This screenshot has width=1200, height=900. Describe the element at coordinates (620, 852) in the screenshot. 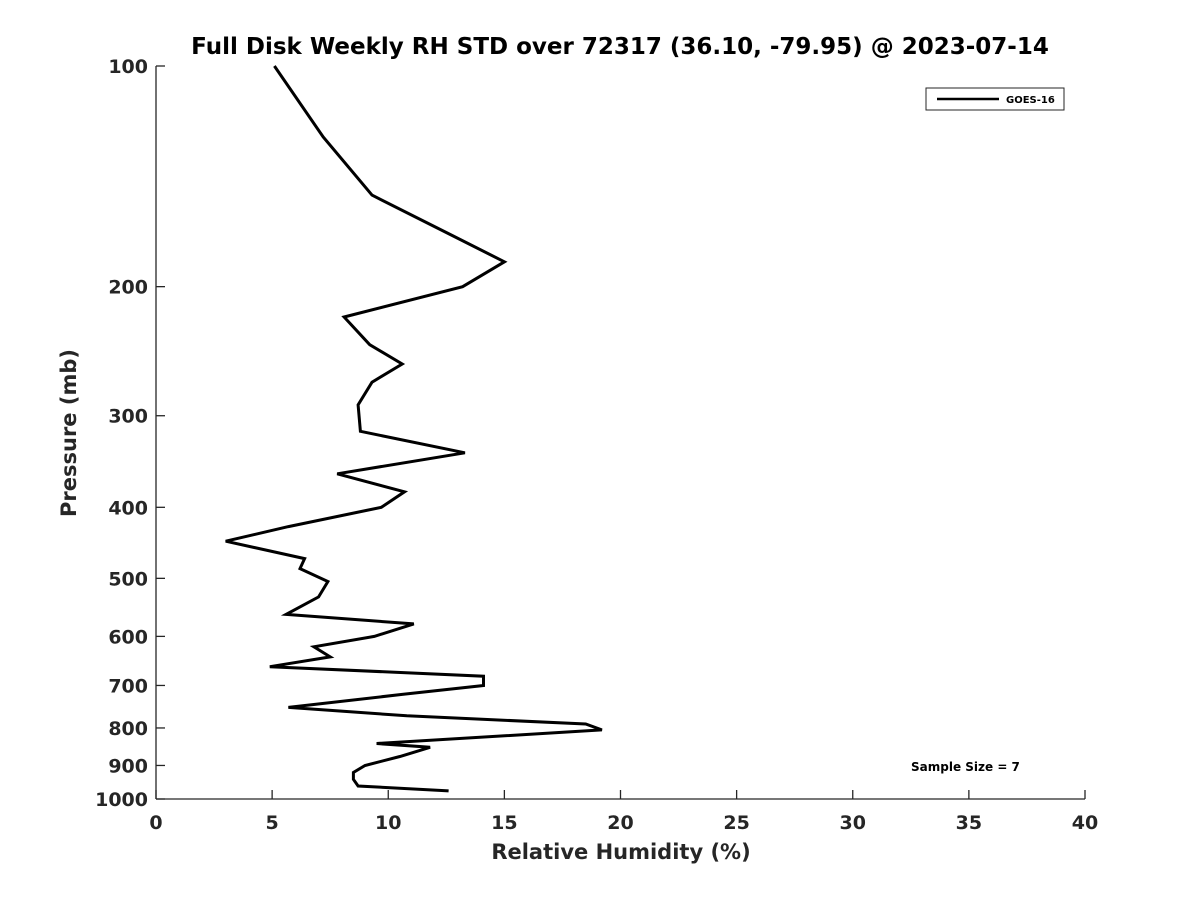

I see `x-axis-label: Relative Humidity (%)` at that location.